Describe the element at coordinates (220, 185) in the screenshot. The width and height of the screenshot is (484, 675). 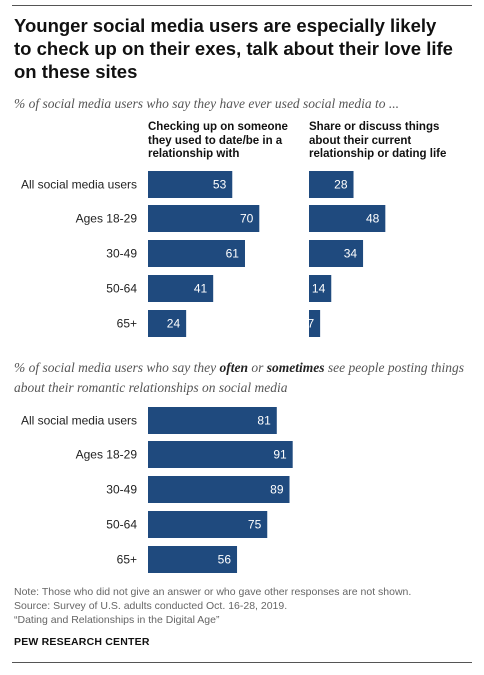
I see `chart-1-series-0-value-label-all-social-media-users: 53` at that location.